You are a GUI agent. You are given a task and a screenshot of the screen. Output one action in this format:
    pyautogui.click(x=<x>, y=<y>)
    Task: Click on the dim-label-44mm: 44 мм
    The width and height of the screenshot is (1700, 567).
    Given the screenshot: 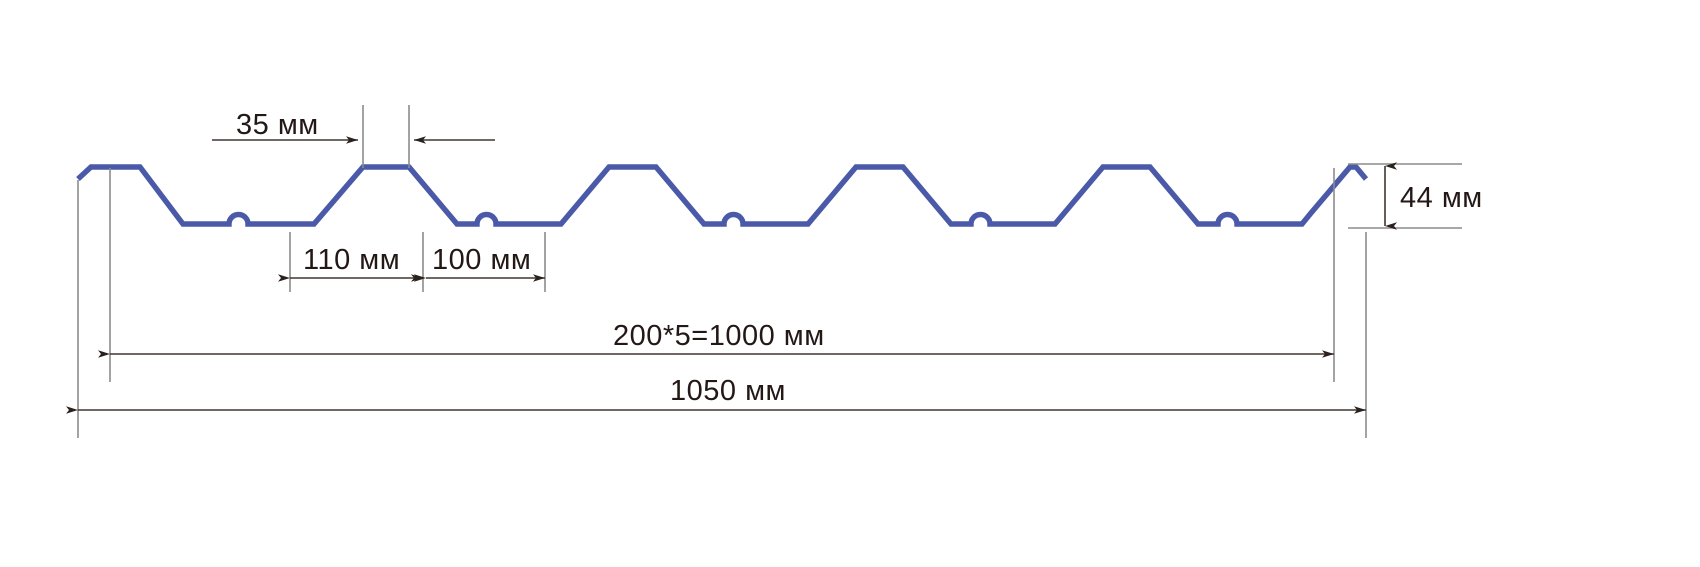 What is the action you would take?
    pyautogui.click(x=1441, y=198)
    